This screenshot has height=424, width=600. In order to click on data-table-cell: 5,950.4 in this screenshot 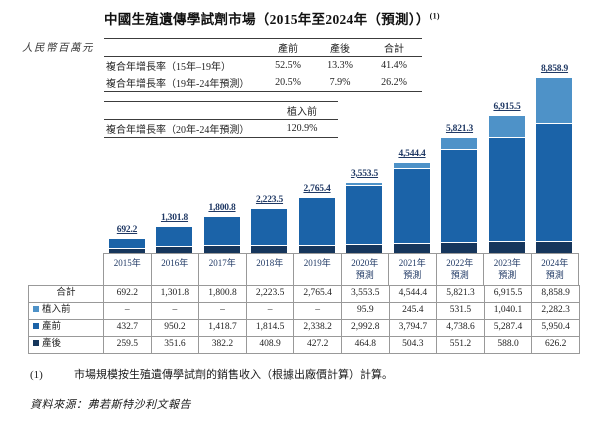, I will do `click(556, 328)`.